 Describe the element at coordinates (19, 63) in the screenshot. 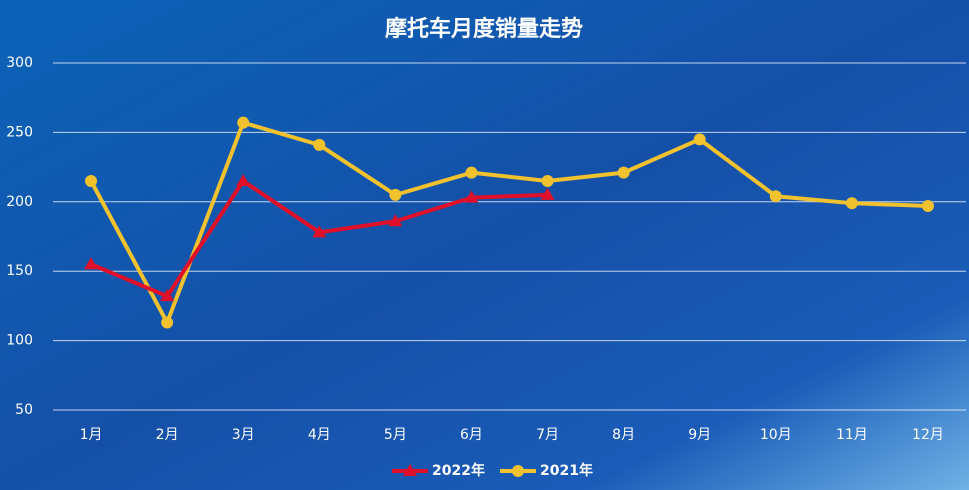

I see `y-tick-label: 300` at that location.